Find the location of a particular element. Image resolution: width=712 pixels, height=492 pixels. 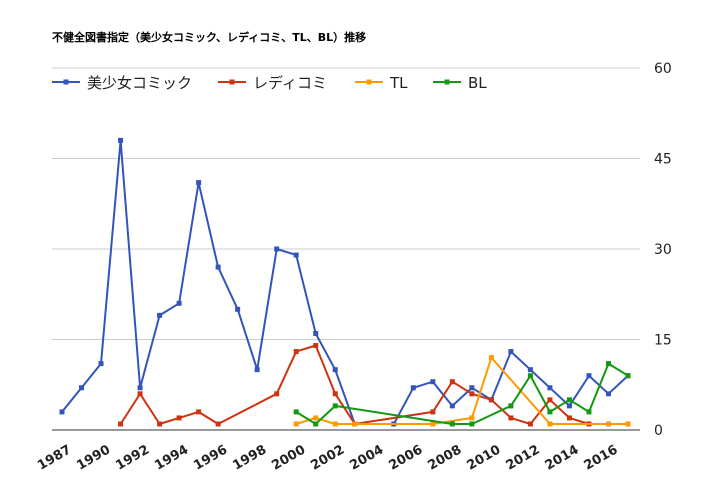

legend-label: BL is located at coordinates (477, 83).